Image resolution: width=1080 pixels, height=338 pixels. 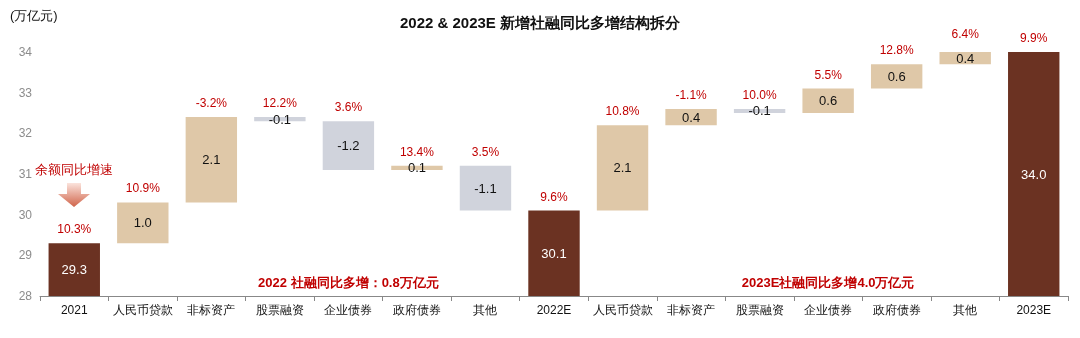 I want to click on annotation: 余额同比增速, so click(x=74, y=169).